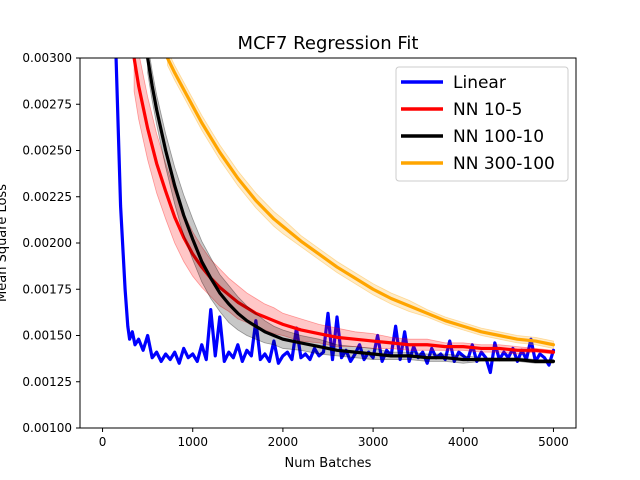 This screenshot has height=480, width=640. What do you see at coordinates (283, 442) in the screenshot?
I see `x-tick-label: 2000` at bounding box center [283, 442].